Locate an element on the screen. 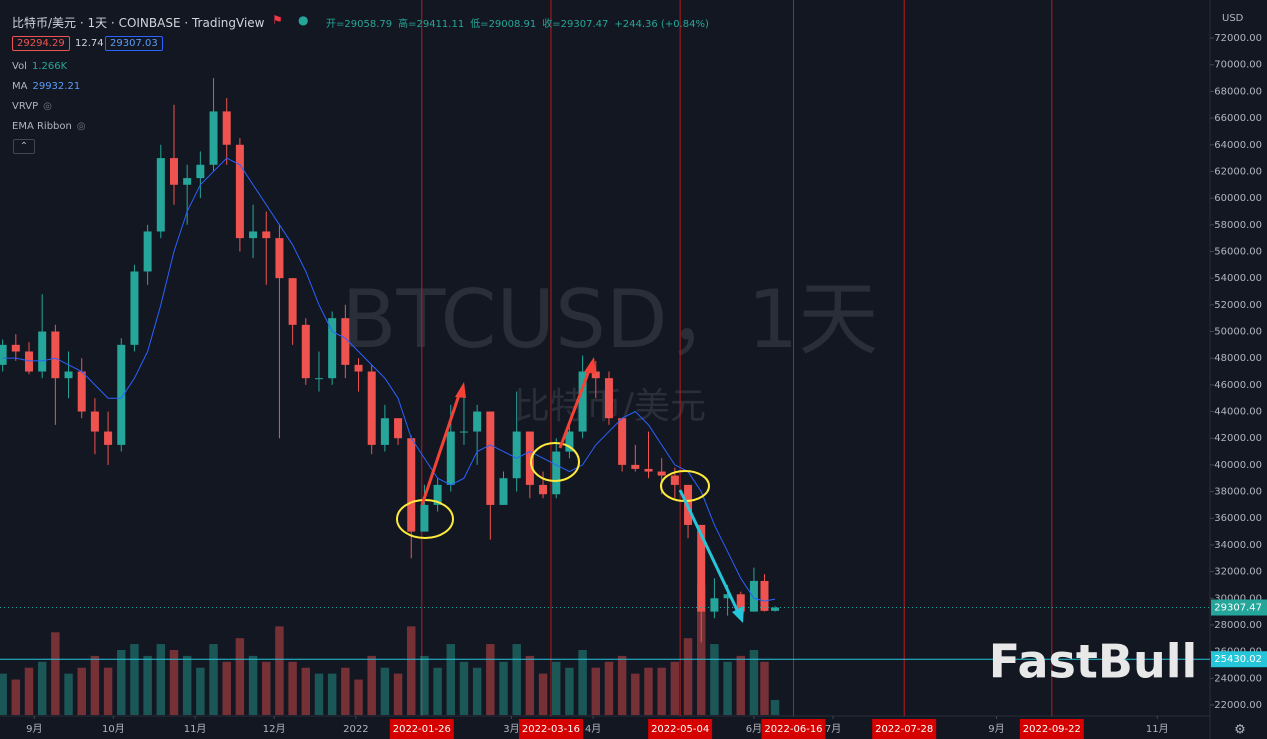 This screenshot has width=1267, height=739. y-tick-label: 58000.00 is located at coordinates (1238, 225).